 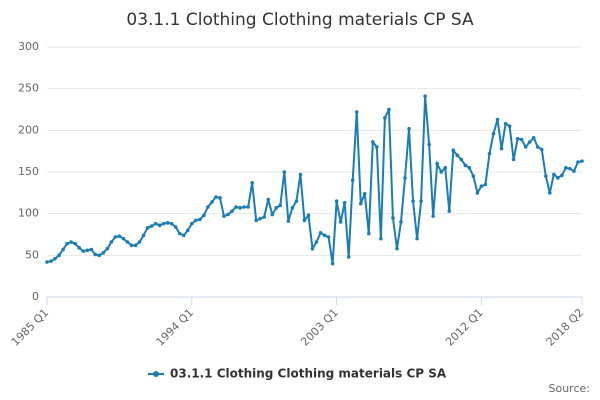 What do you see at coordinates (156, 374) in the screenshot?
I see `legend-marker` at bounding box center [156, 374].